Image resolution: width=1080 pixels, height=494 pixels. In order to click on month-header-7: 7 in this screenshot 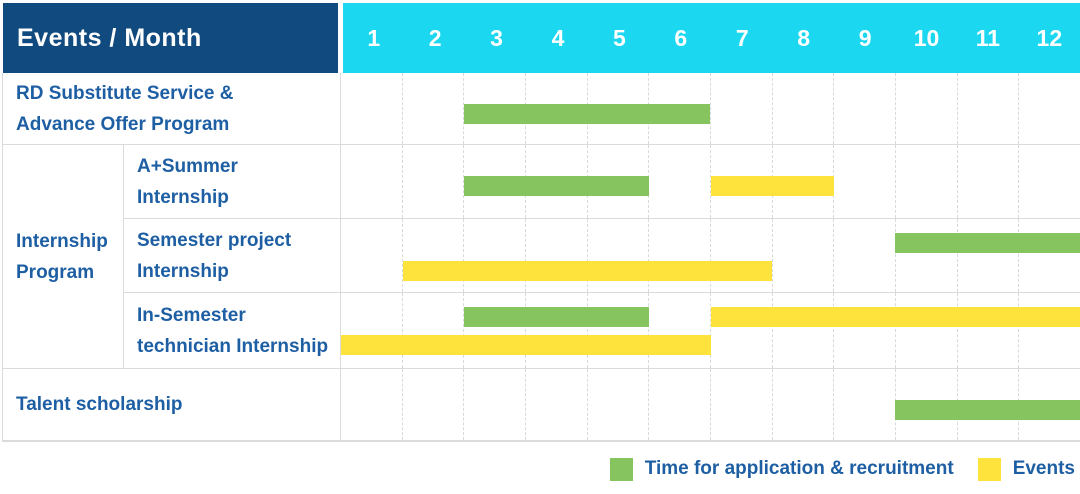, I will do `click(742, 37)`.